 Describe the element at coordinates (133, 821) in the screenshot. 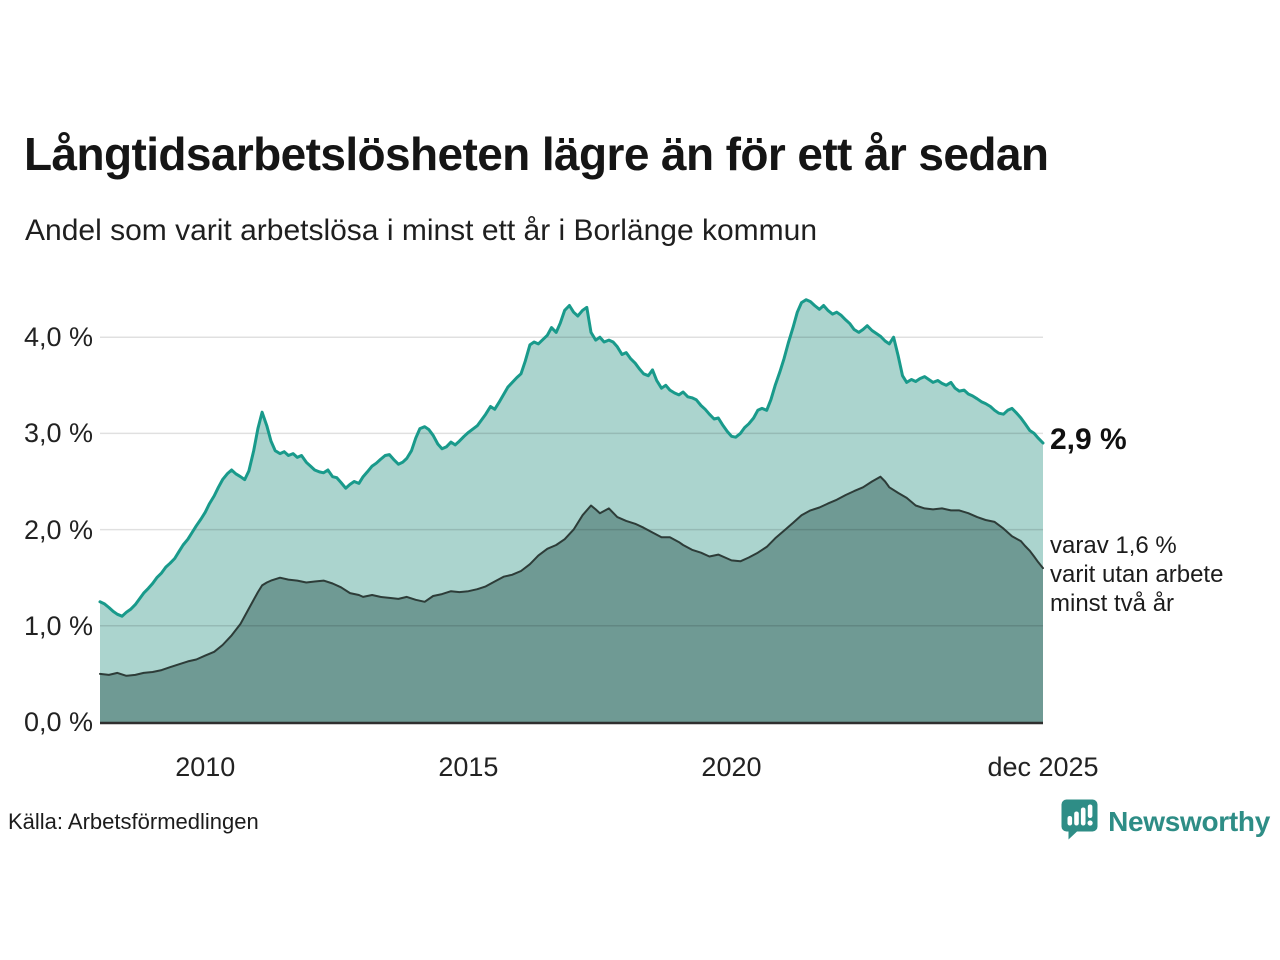

I see `source-credit: Källa: Arbetsförmedlingen` at that location.